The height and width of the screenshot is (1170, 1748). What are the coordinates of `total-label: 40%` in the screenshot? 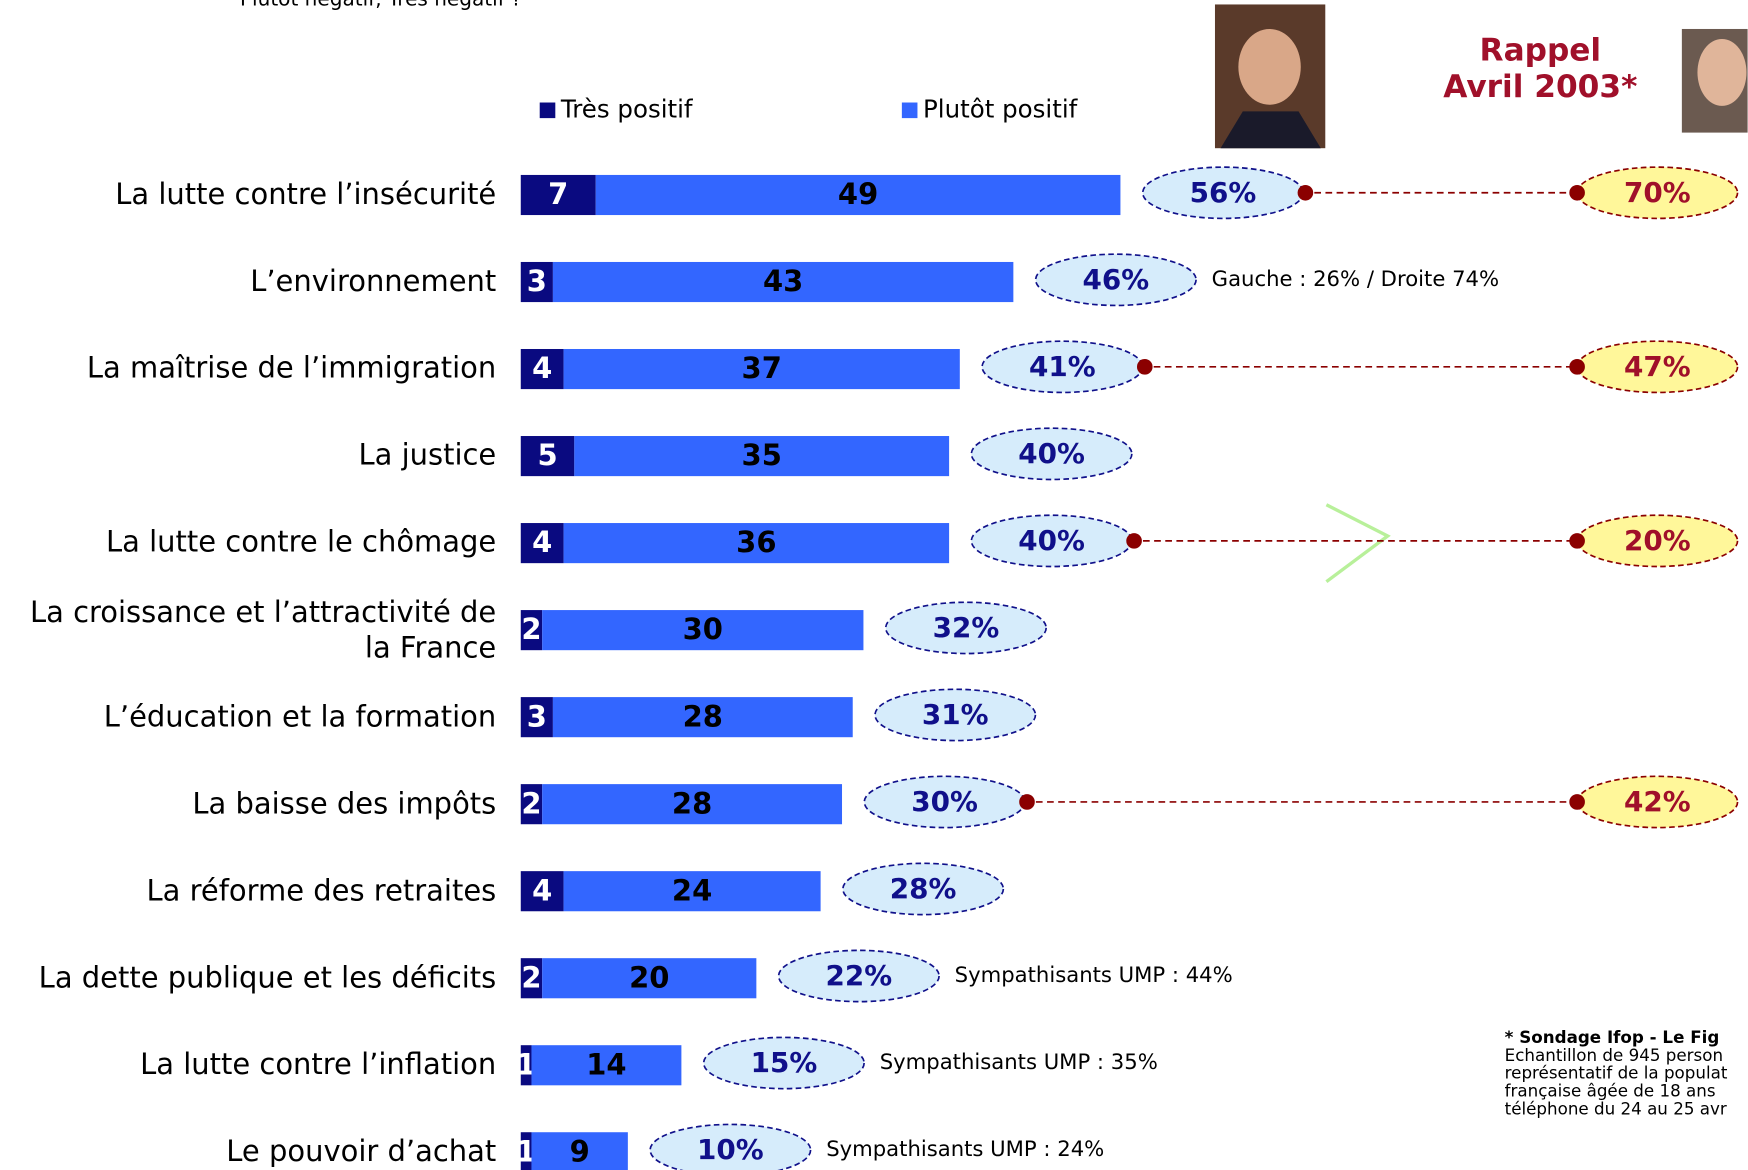 It's located at (1051, 453).